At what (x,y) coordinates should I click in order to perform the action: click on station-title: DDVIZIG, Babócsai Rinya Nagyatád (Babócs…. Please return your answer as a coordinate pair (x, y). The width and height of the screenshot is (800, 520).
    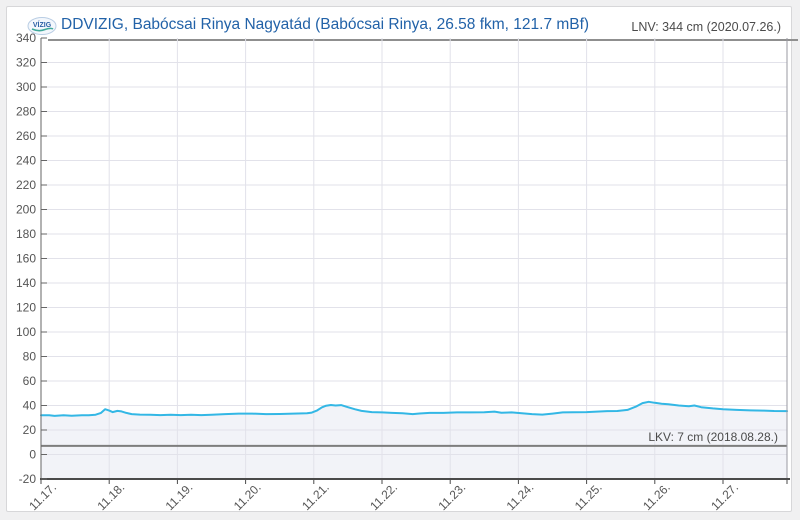
    Looking at the image, I should click on (325, 24).